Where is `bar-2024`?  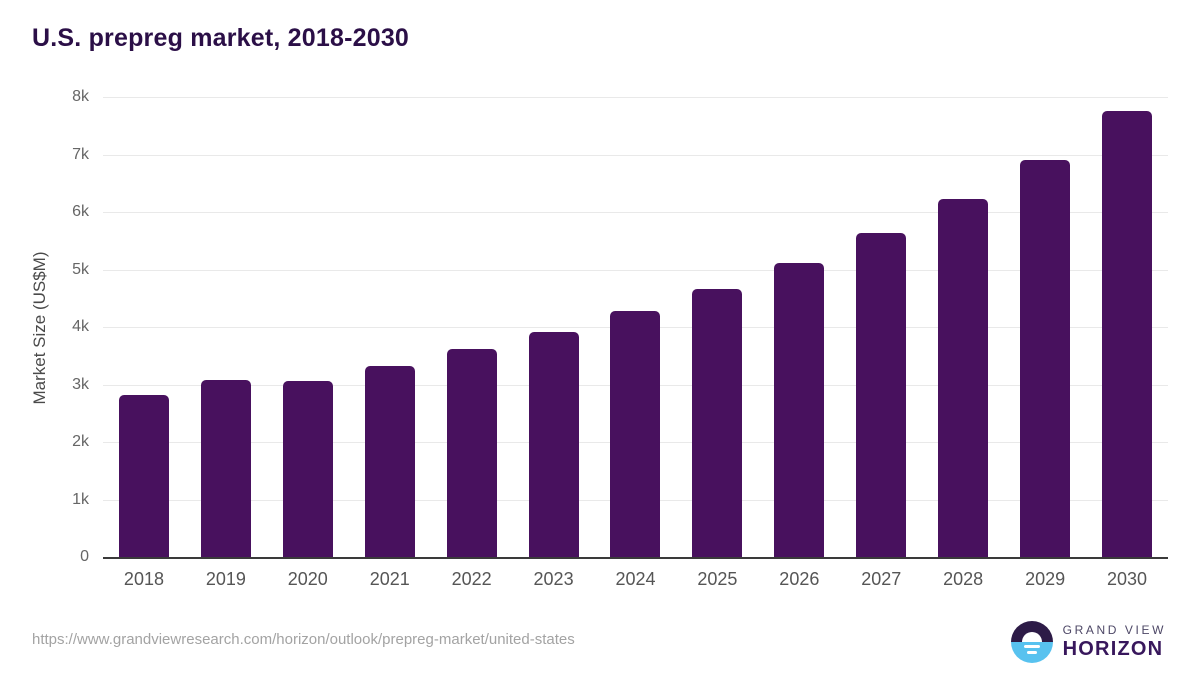 bar-2024 is located at coordinates (635, 434).